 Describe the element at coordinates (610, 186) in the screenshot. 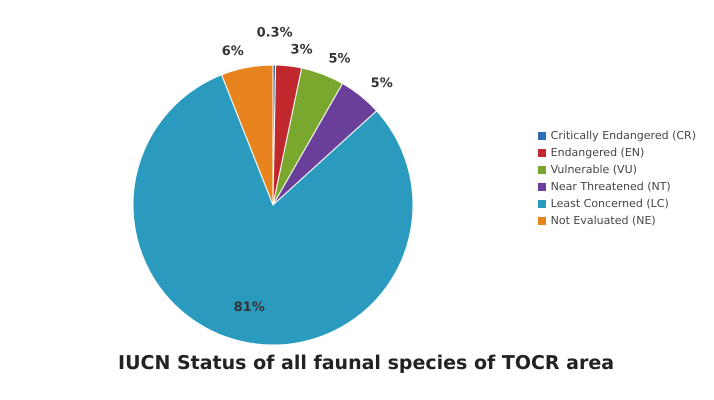

I see `legend-label: Near Threatened (NT)` at that location.